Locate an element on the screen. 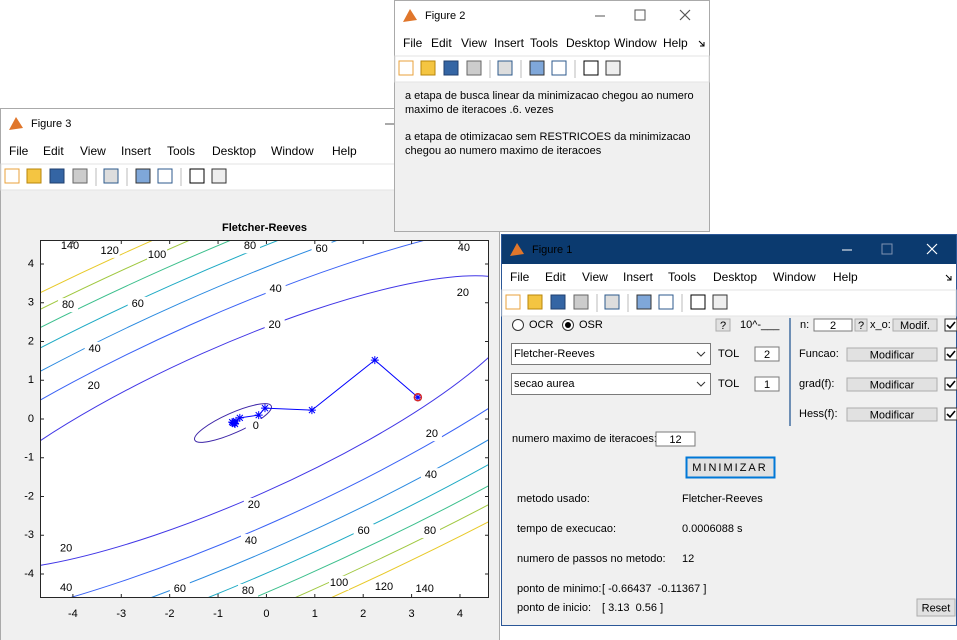  contour-label: 20 is located at coordinates (254, 505).